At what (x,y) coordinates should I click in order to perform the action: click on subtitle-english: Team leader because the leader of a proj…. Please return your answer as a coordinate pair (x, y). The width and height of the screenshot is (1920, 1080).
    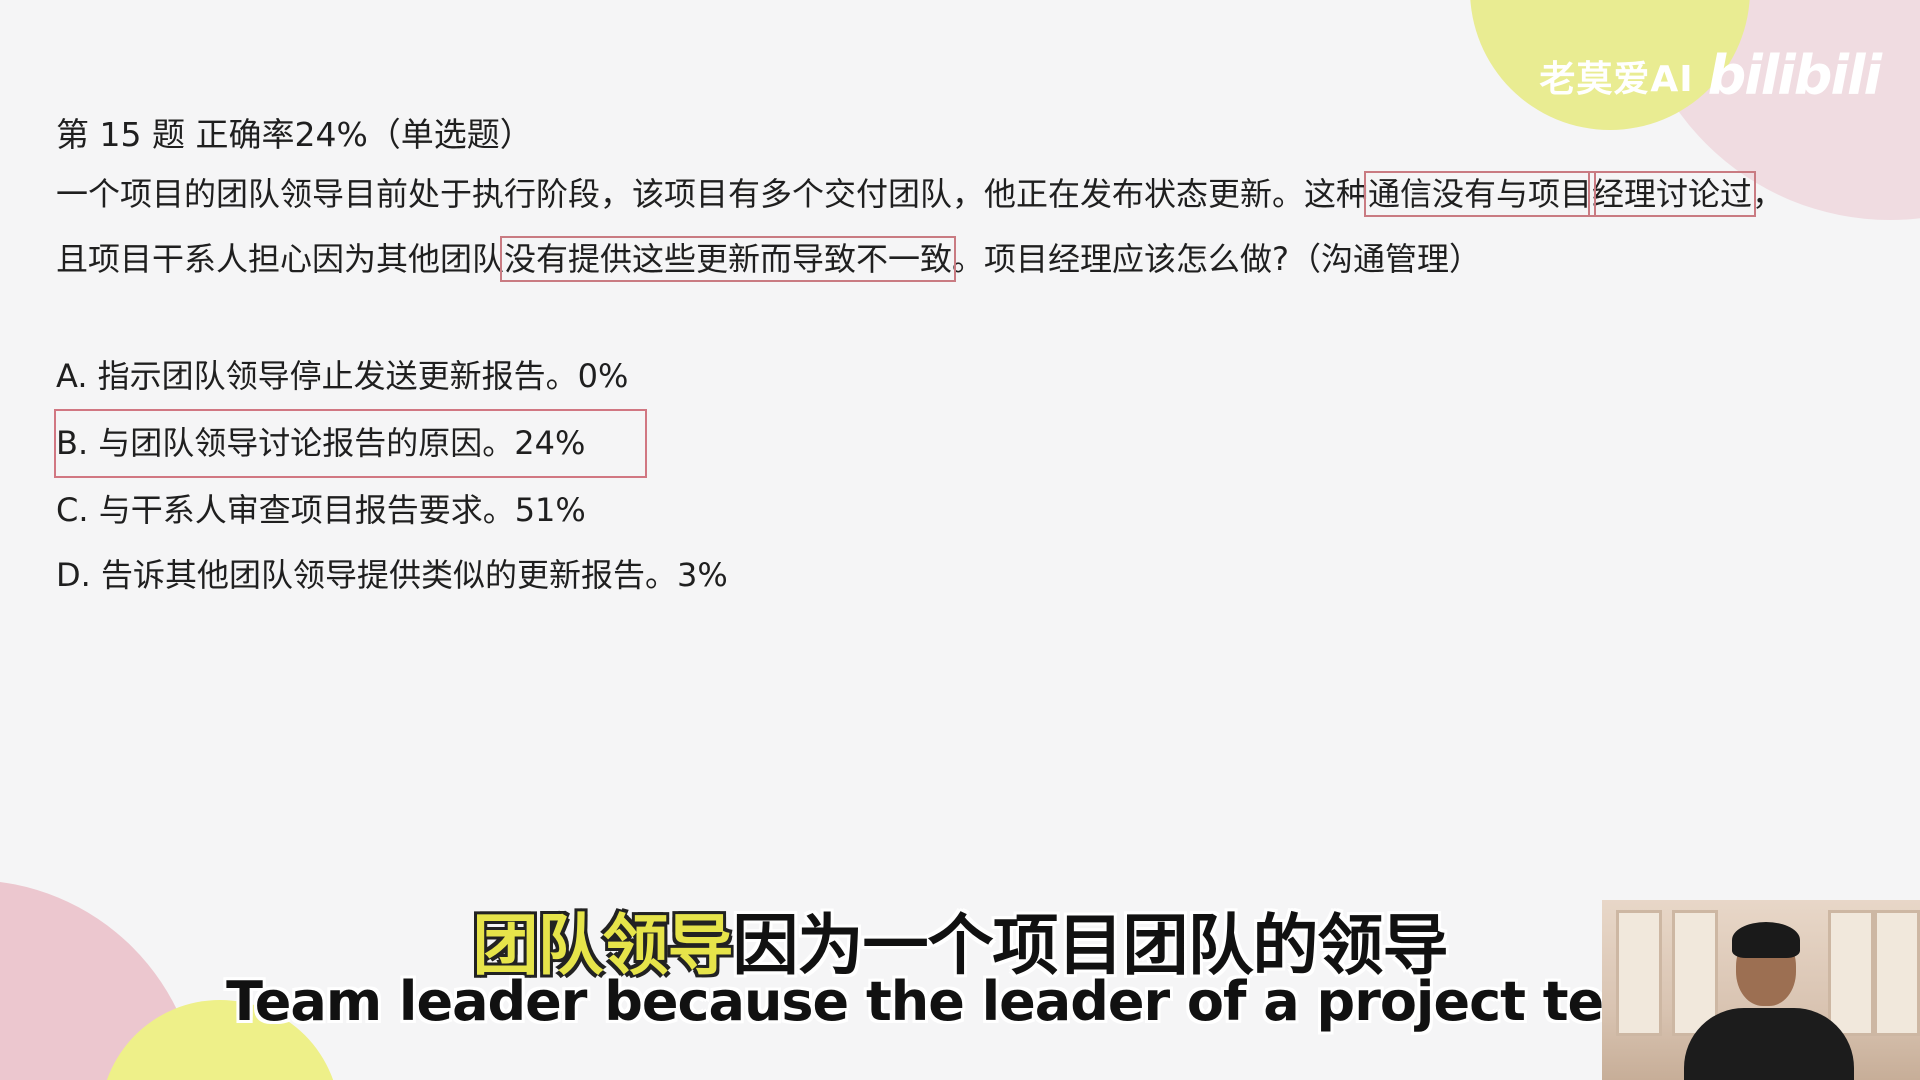
    Looking at the image, I should click on (960, 1001).